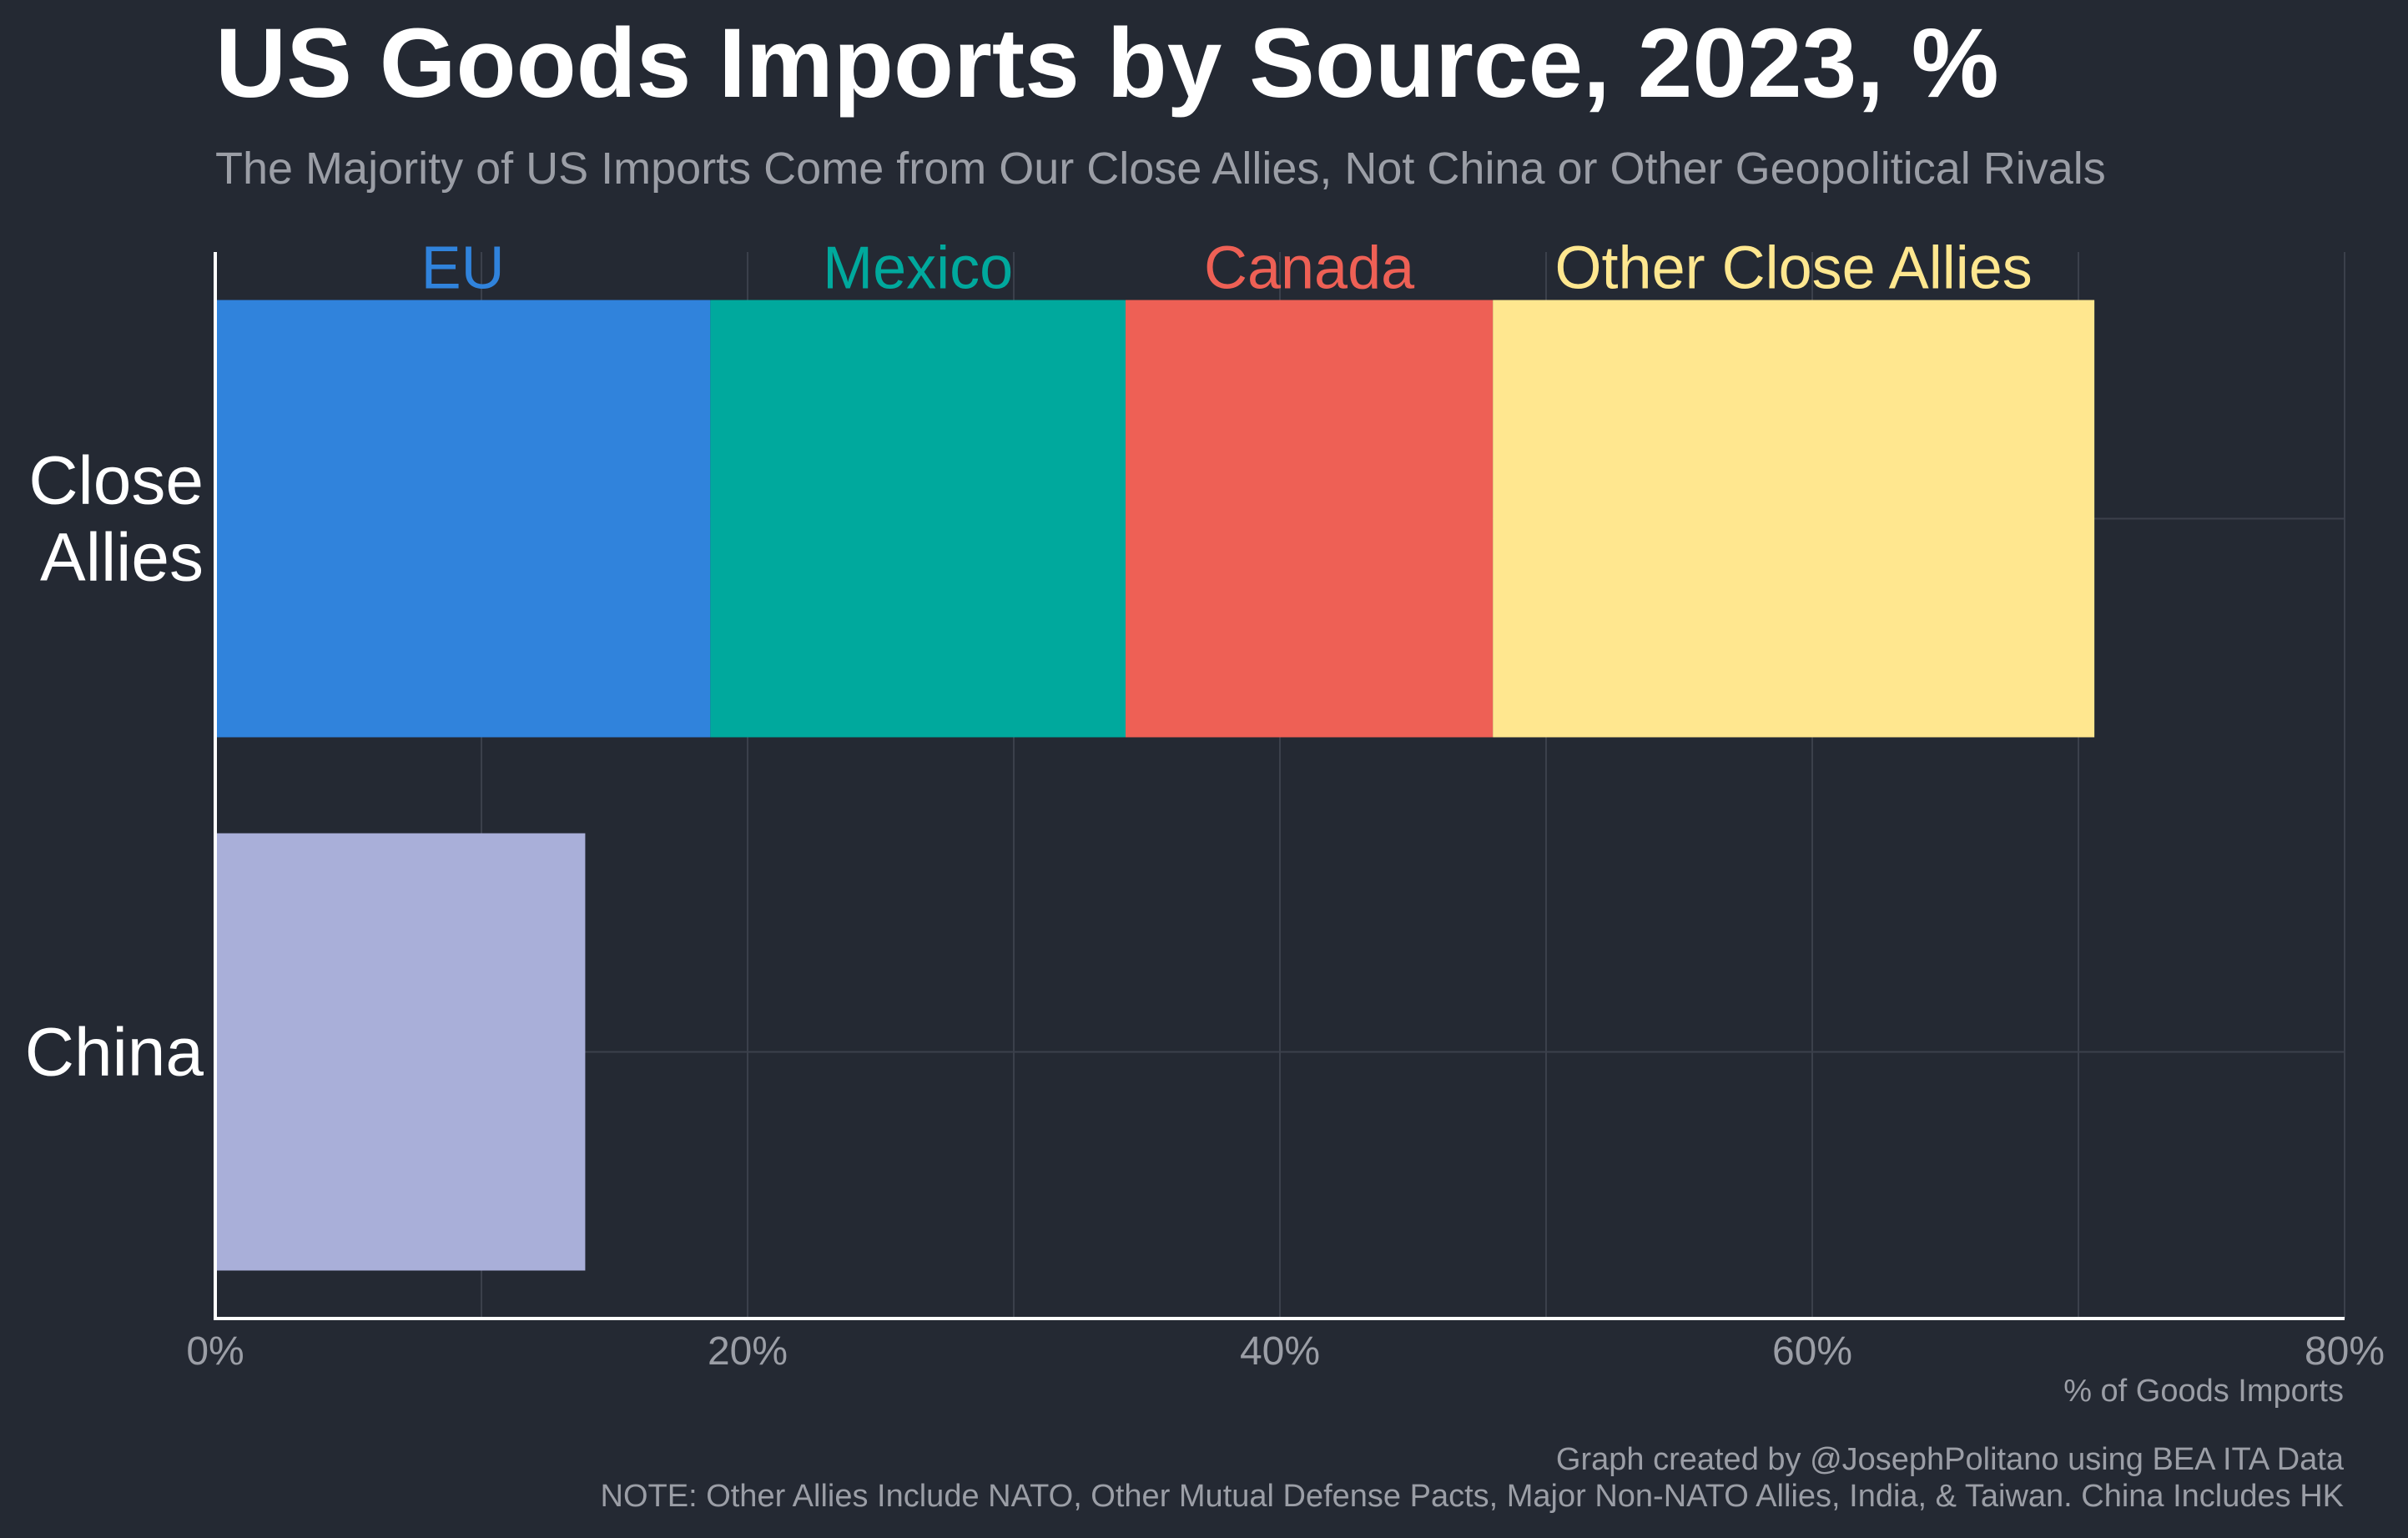  Describe the element at coordinates (463, 519) in the screenshot. I see `bar-eu` at that location.